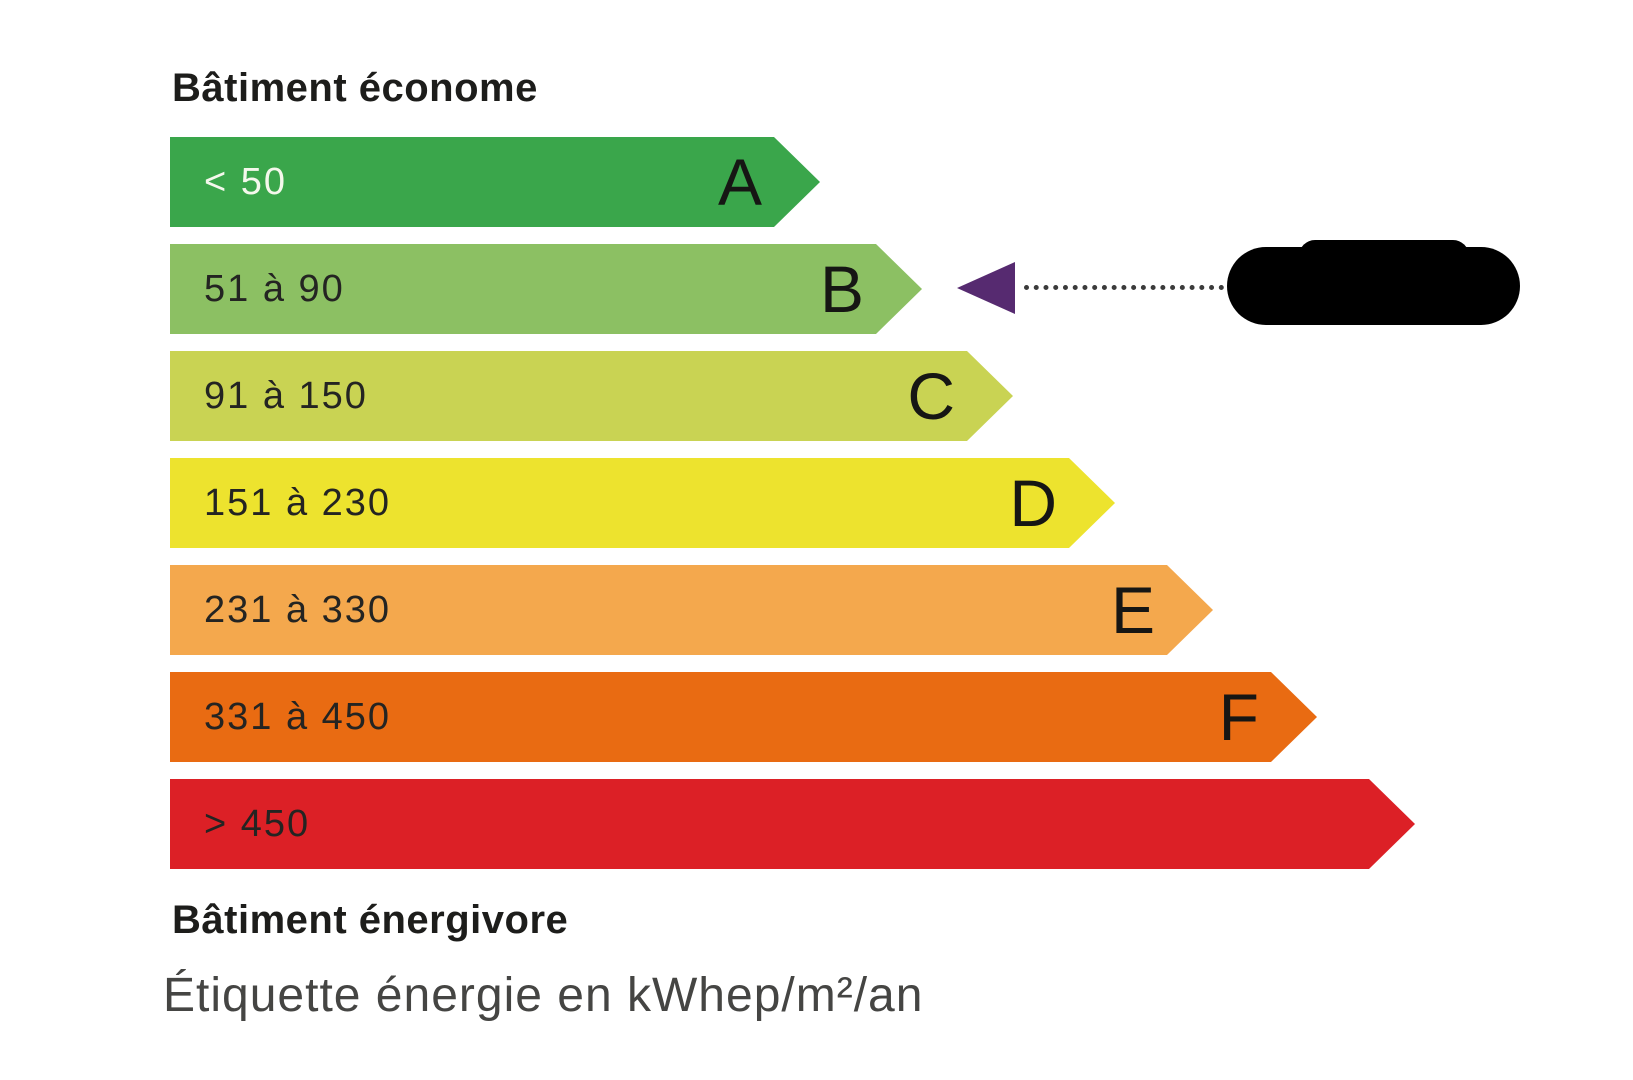 The height and width of the screenshot is (1080, 1633). I want to click on energy-class-range: 151 à 230, so click(298, 502).